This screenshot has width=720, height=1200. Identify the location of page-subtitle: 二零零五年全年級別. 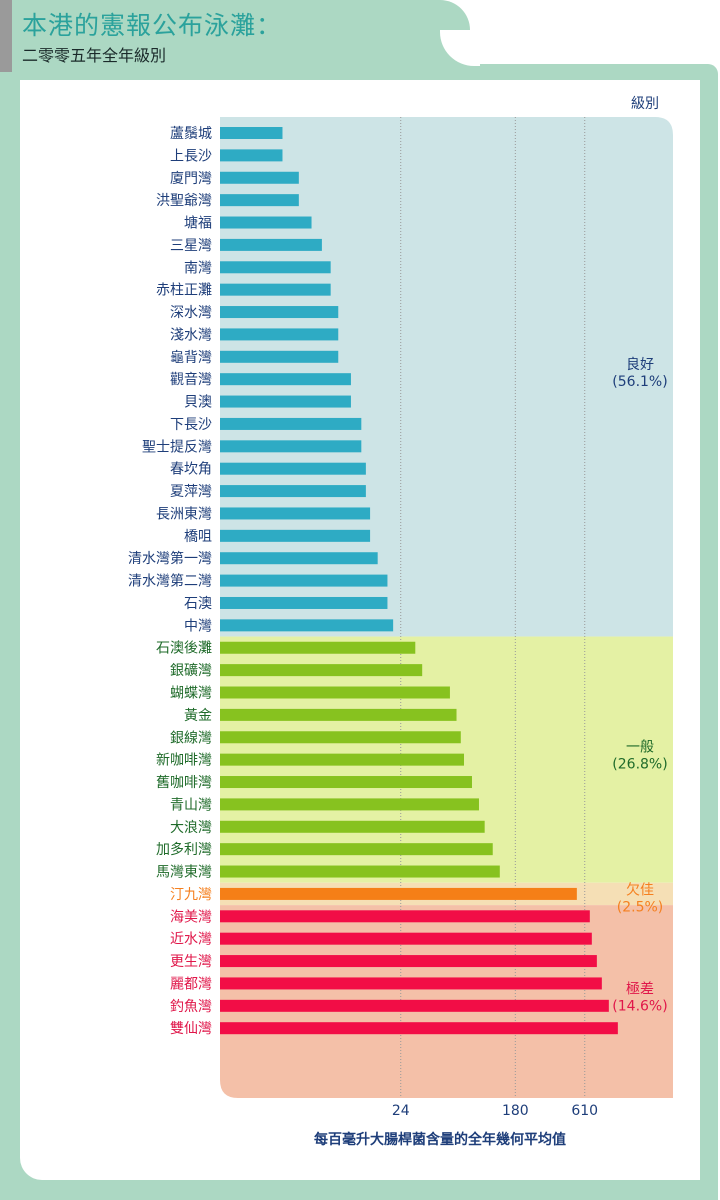
(94, 55).